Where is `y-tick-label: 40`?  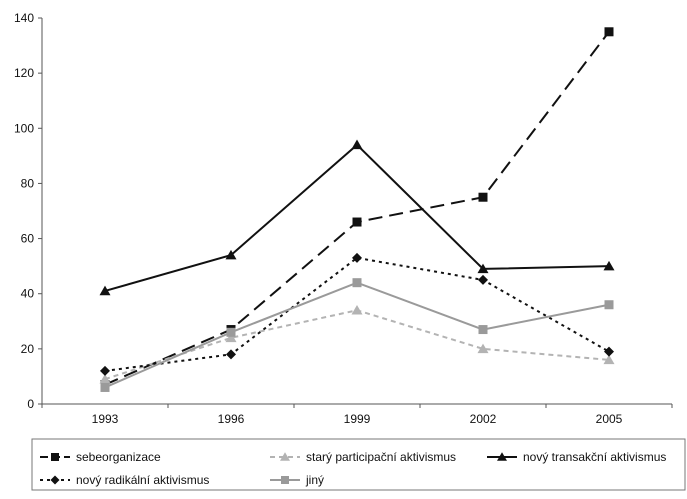
y-tick-label: 40 is located at coordinates (28, 294).